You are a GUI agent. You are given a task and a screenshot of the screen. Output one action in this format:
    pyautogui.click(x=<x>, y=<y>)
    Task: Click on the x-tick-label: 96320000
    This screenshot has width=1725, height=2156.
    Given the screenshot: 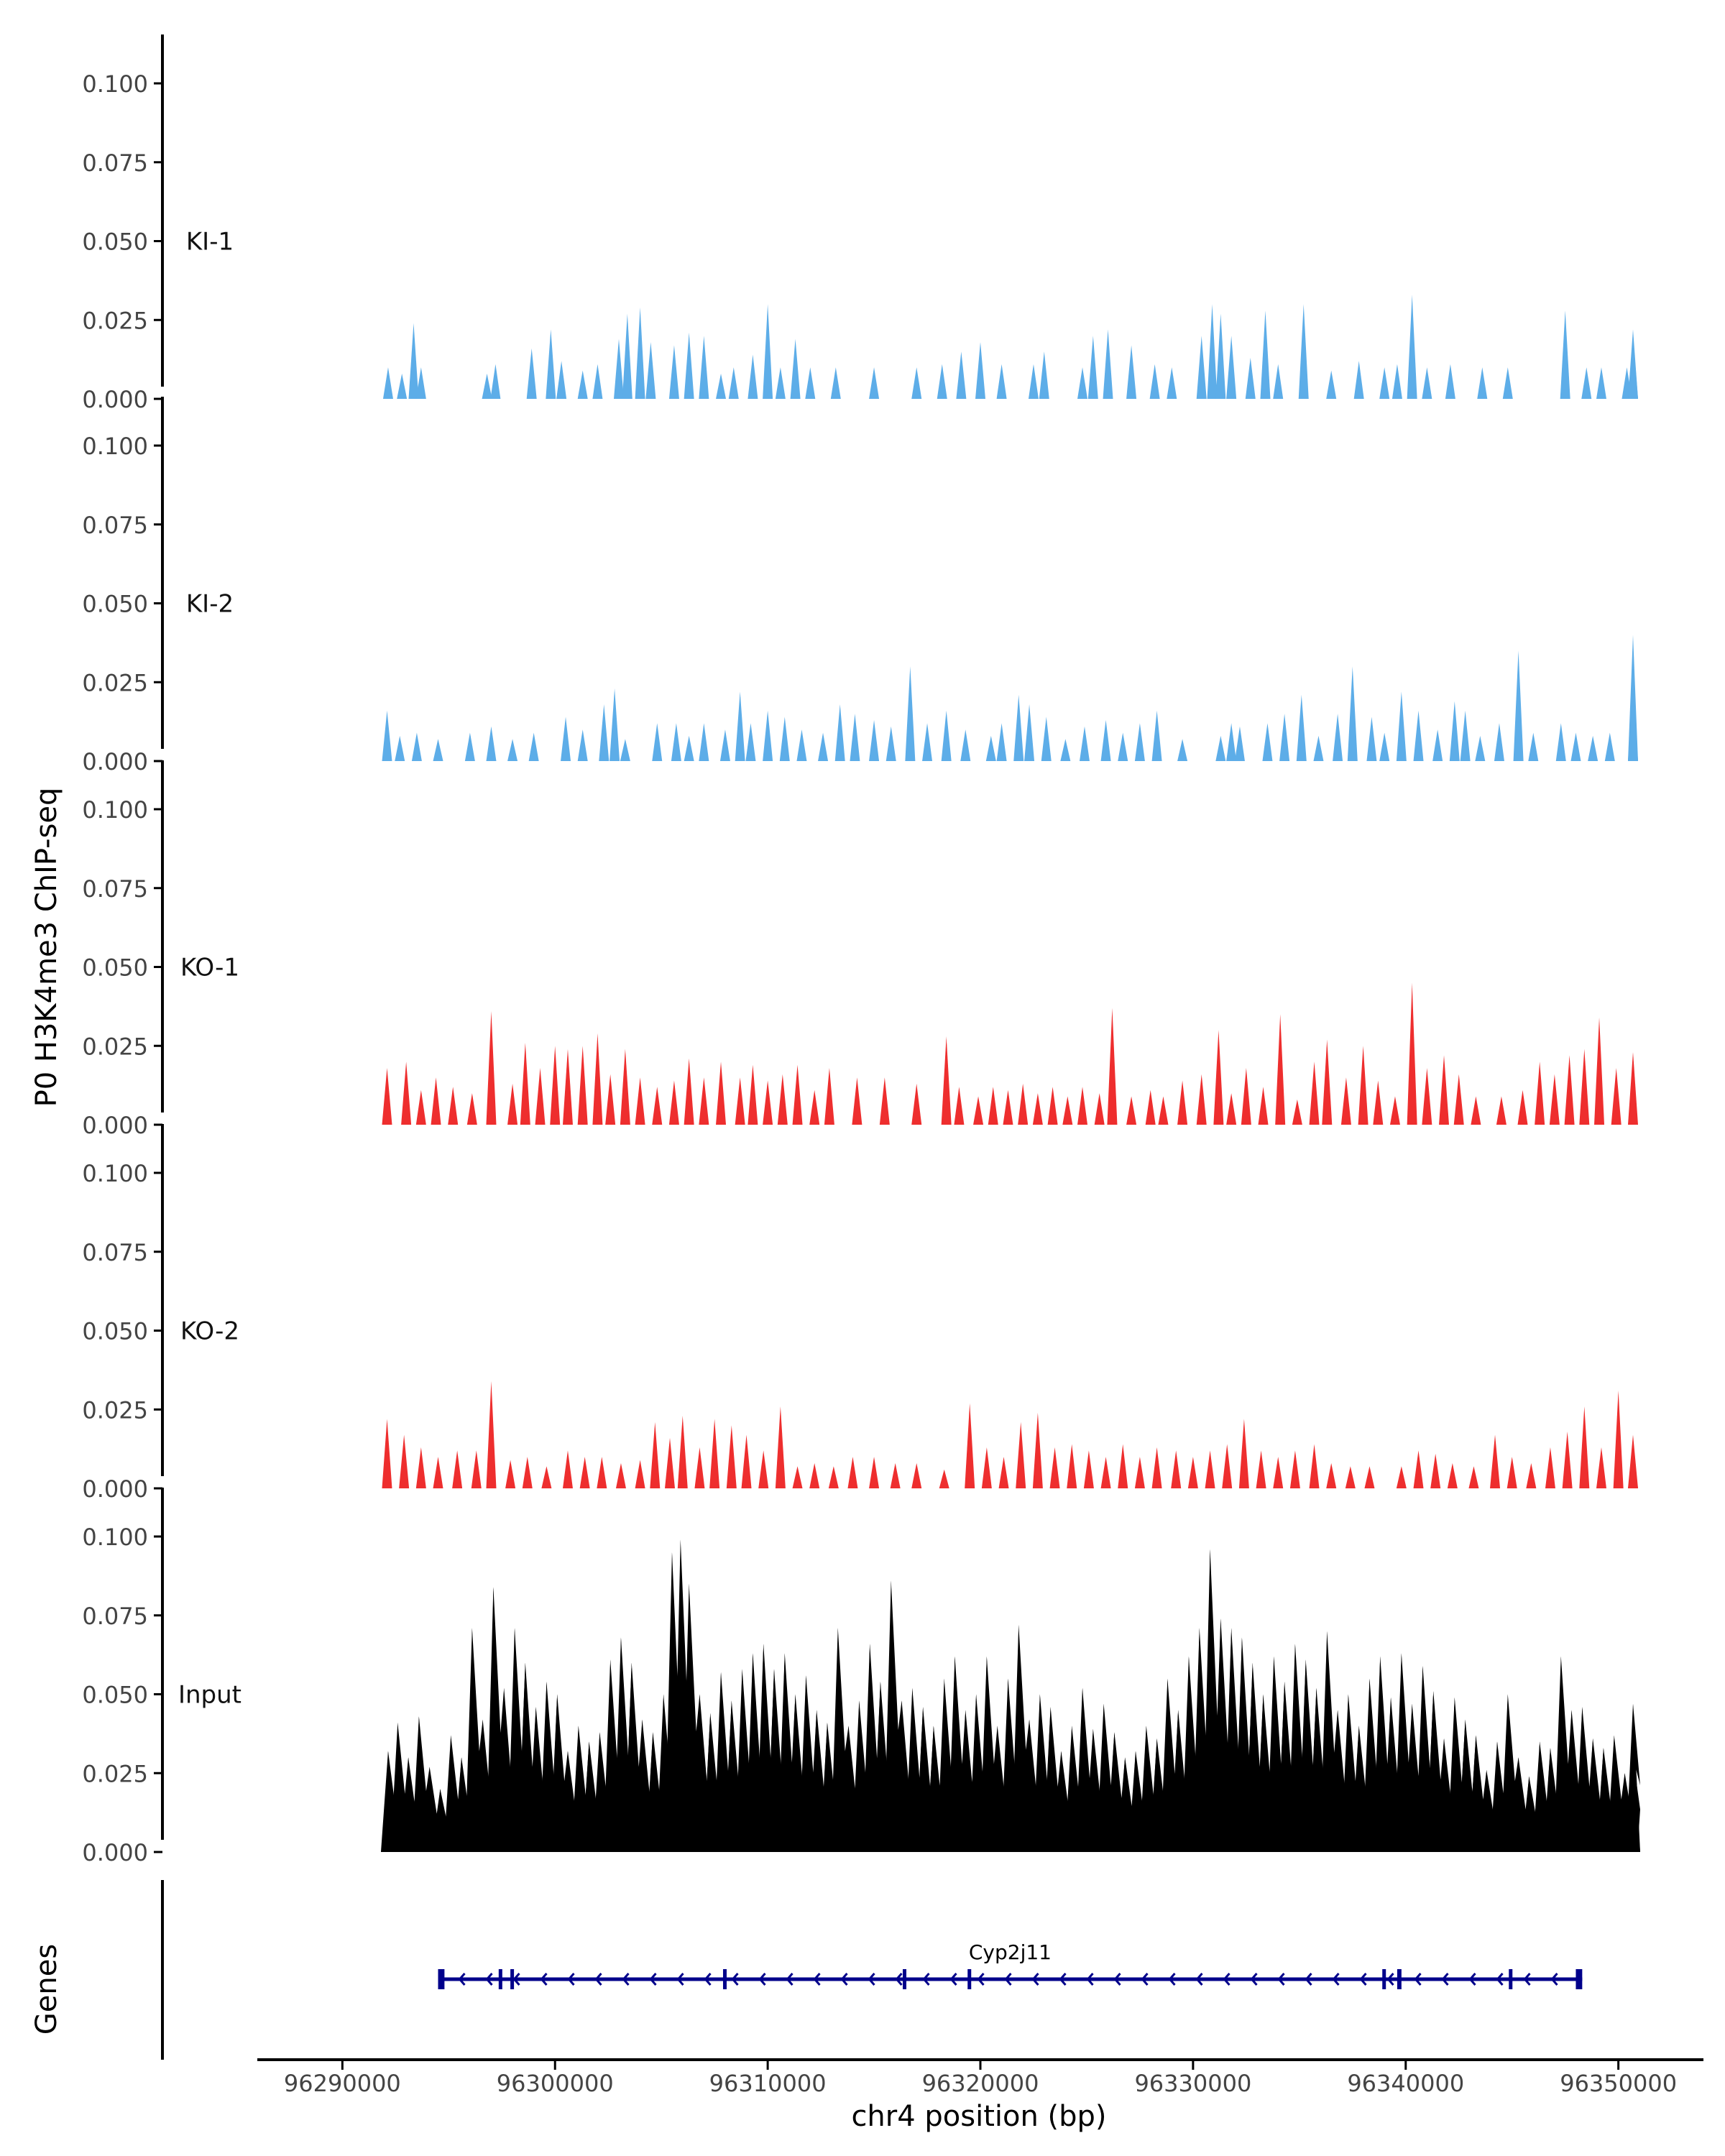 What is the action you would take?
    pyautogui.click(x=980, y=2083)
    